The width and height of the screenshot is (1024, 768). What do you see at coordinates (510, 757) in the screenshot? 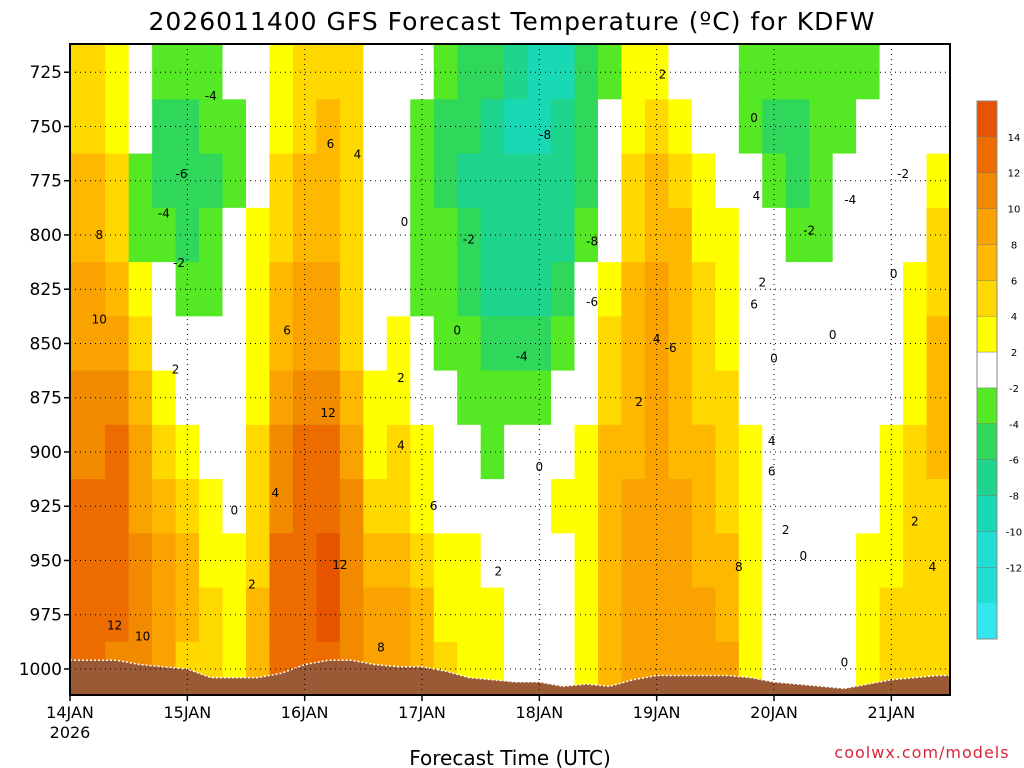
I see `x-axis-label: Forecast Time (UTC)` at bounding box center [510, 757].